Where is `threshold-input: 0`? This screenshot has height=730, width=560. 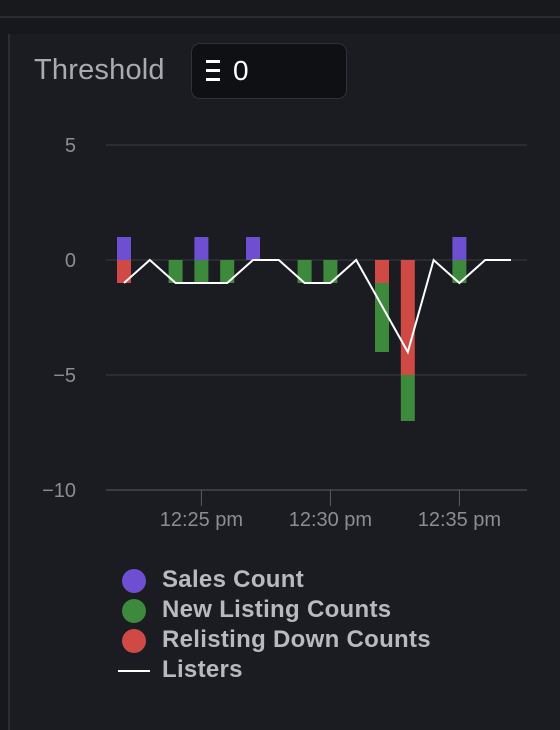
threshold-input: 0 is located at coordinates (269, 71).